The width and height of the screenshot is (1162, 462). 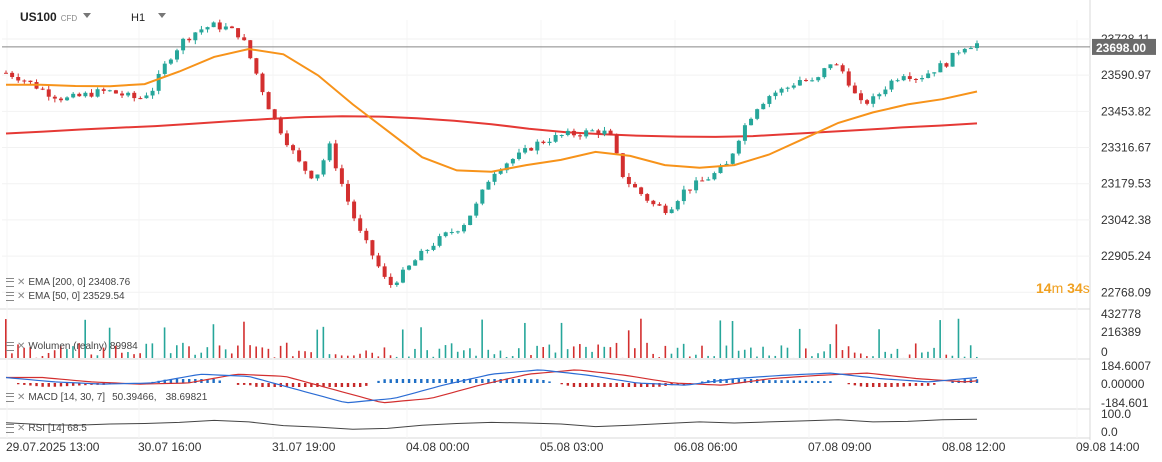 I want to click on legend-rsi: ✕ RSI [14] 68.5, so click(x=46, y=428).